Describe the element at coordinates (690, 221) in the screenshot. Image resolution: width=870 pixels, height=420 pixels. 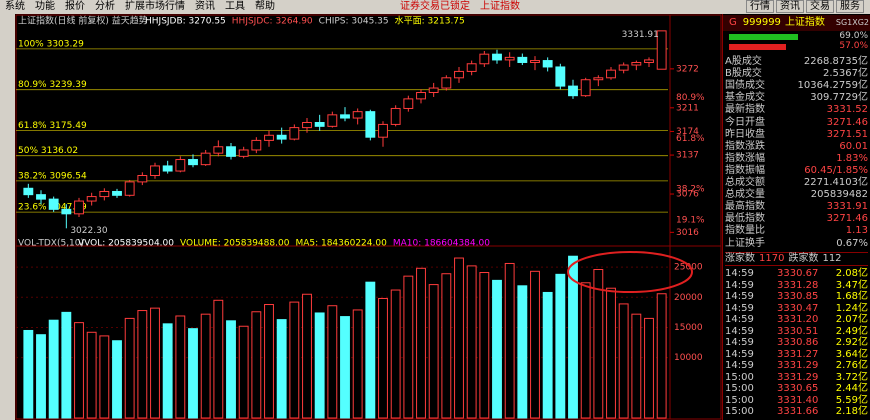
I see `pct-label: 19.1%` at that location.